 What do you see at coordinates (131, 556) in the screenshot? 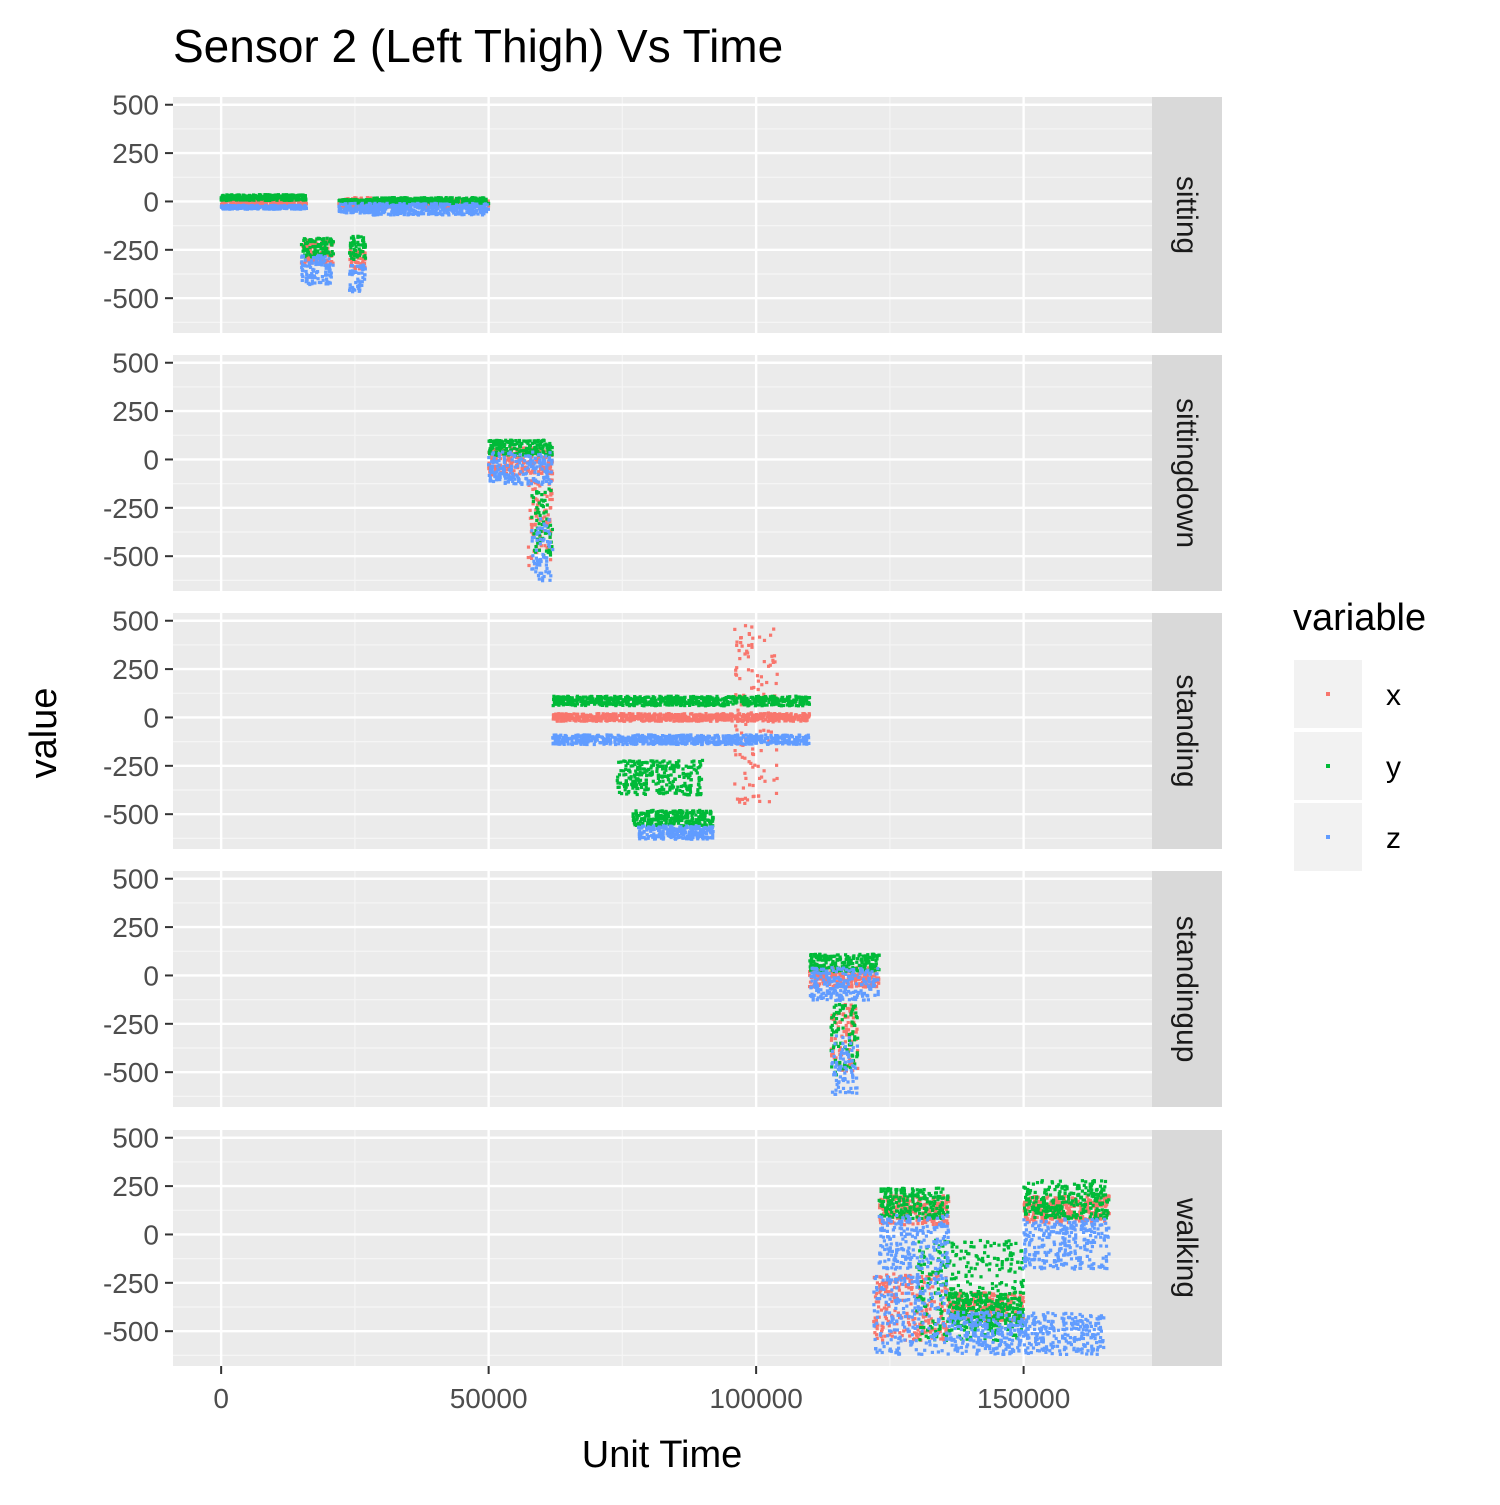
I see `y-tick-label: -500` at bounding box center [131, 556].